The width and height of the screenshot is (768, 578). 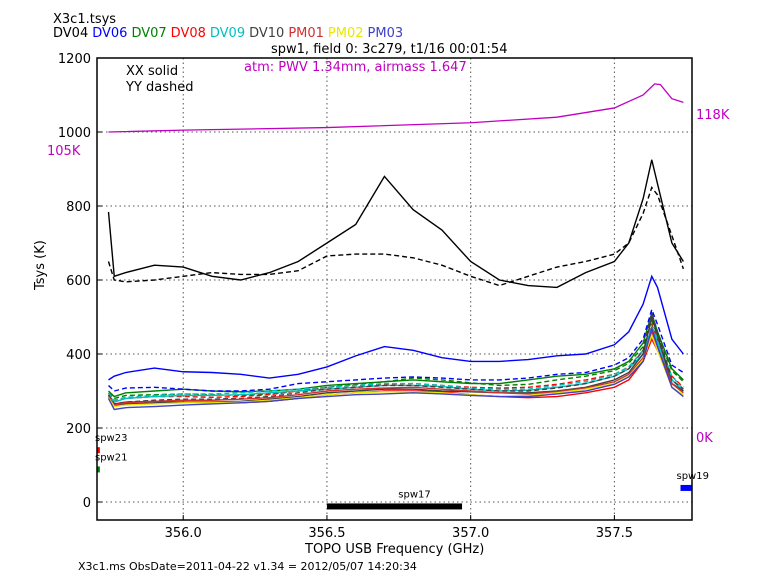 I want to click on spw-marker-spw19, so click(x=686, y=487).